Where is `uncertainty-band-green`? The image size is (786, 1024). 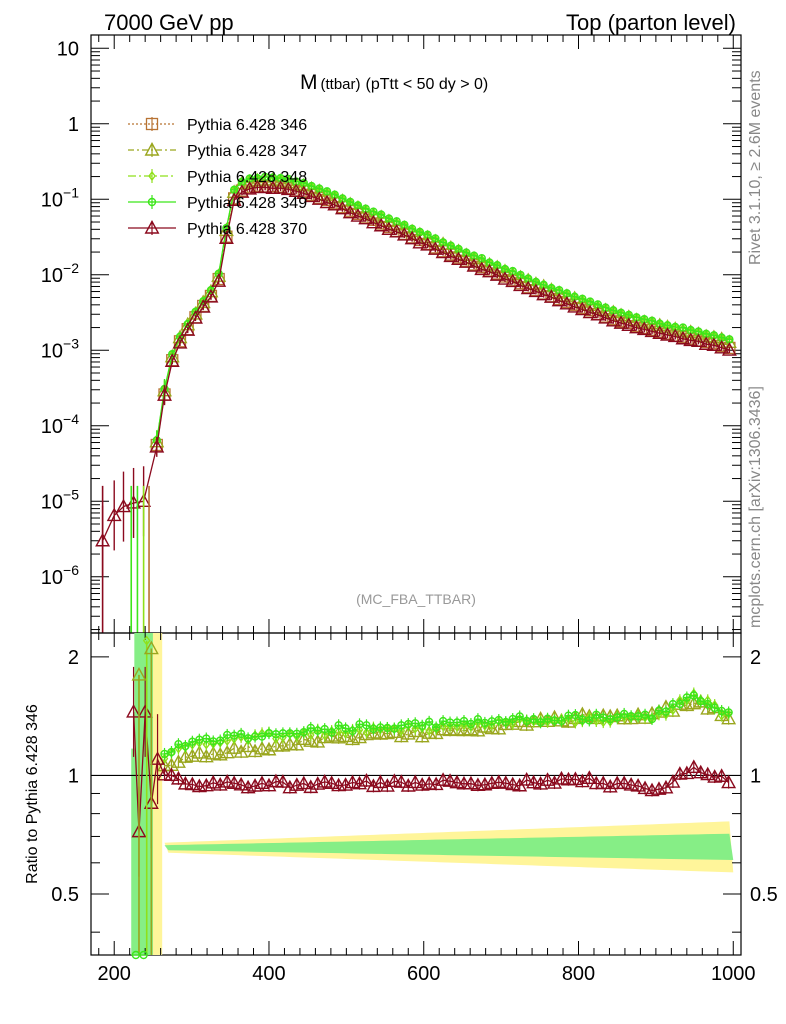
uncertainty-band-green is located at coordinates (449, 847).